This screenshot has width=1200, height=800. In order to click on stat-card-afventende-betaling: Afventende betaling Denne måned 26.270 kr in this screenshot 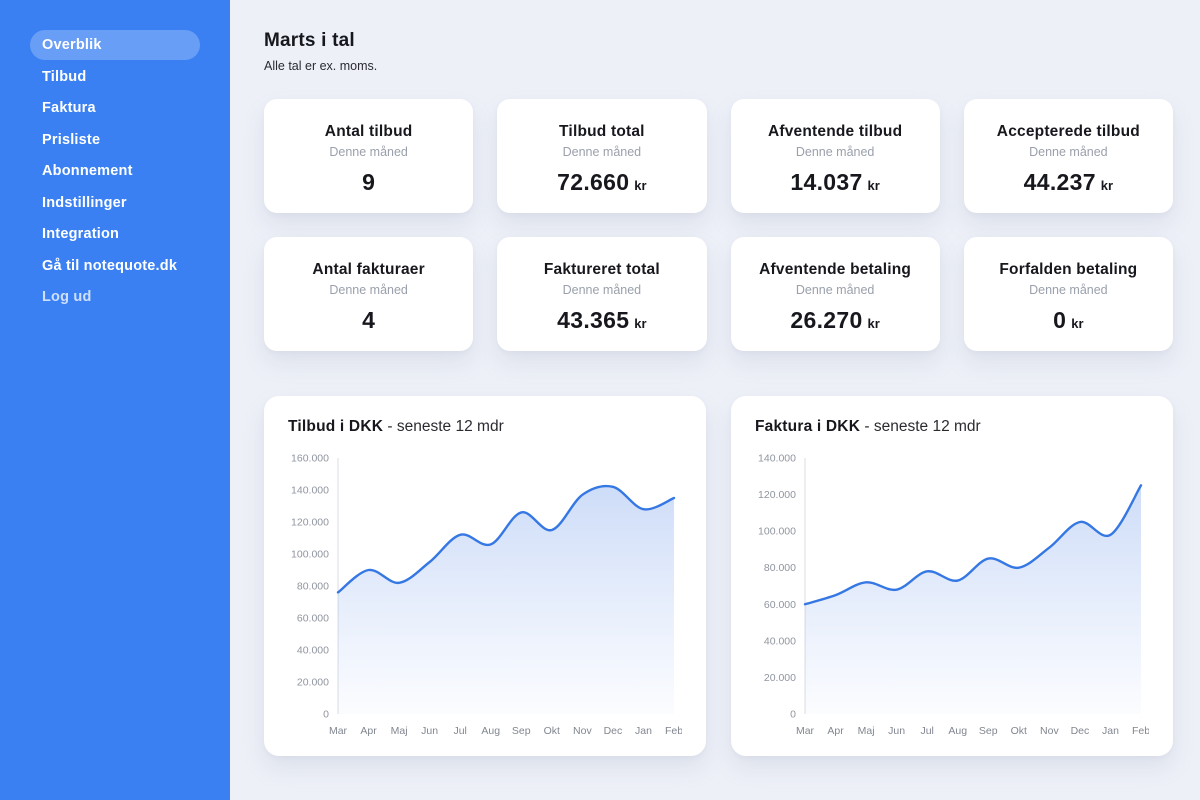, I will do `click(835, 294)`.